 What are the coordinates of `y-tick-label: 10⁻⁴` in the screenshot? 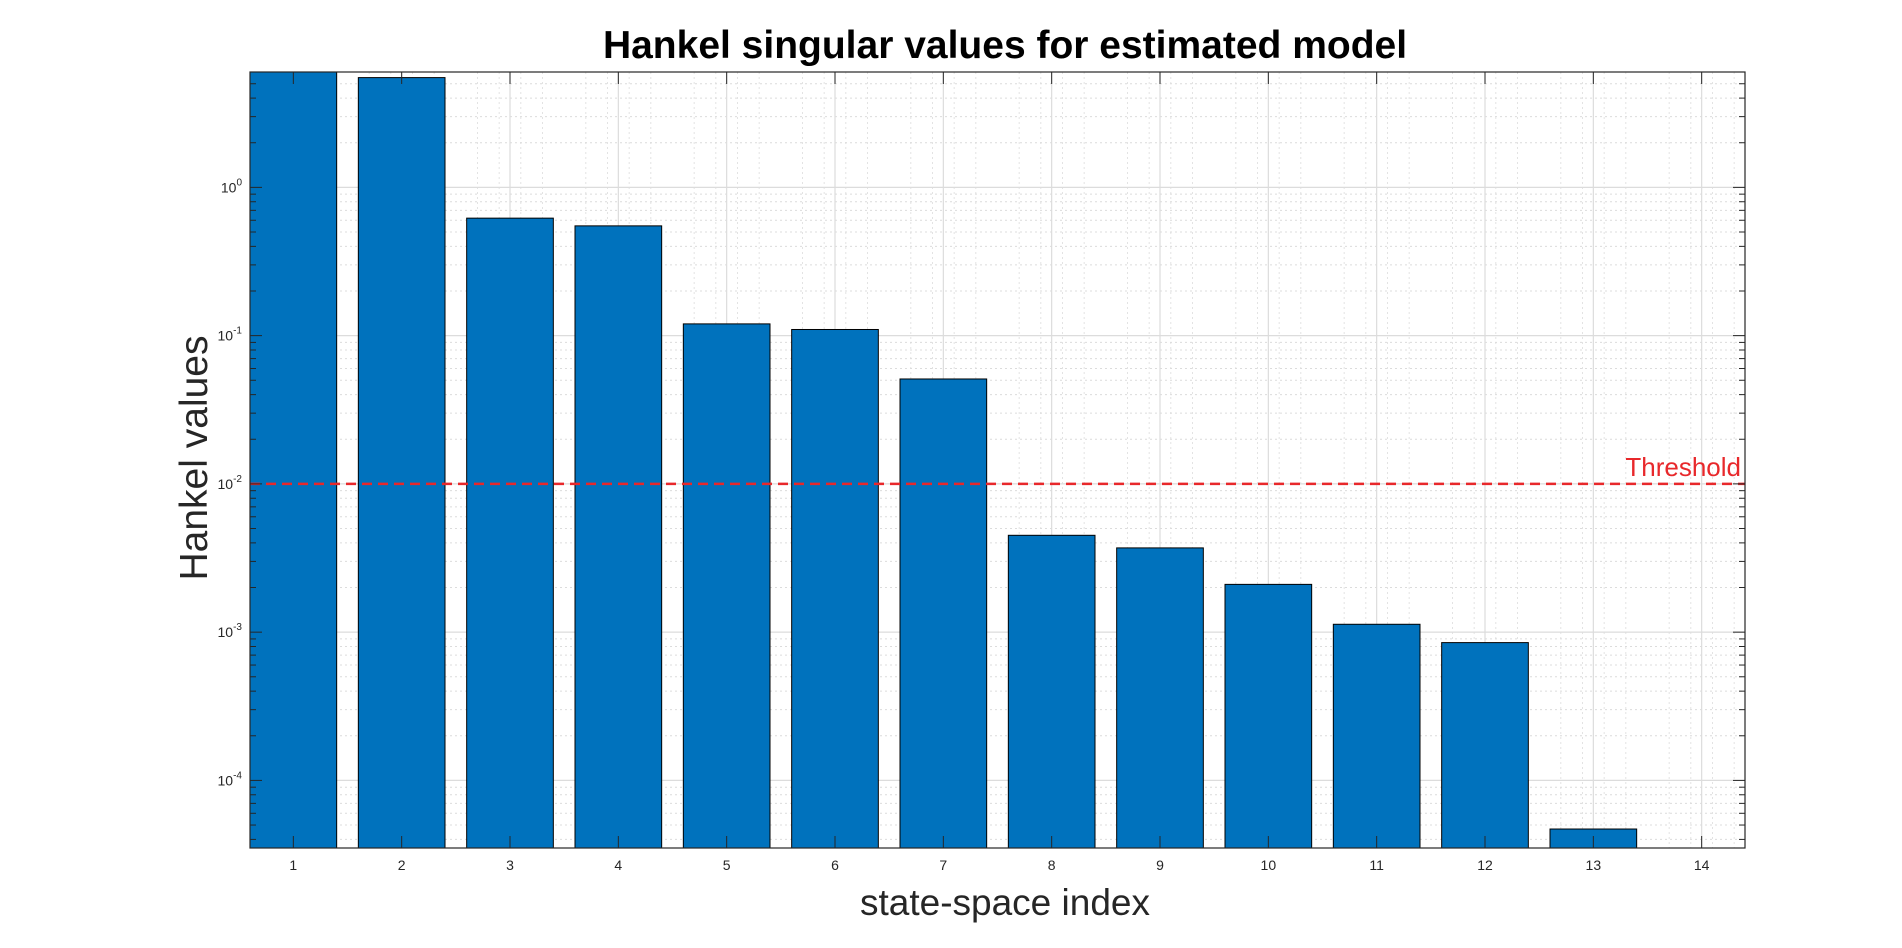 It's located at (230, 779).